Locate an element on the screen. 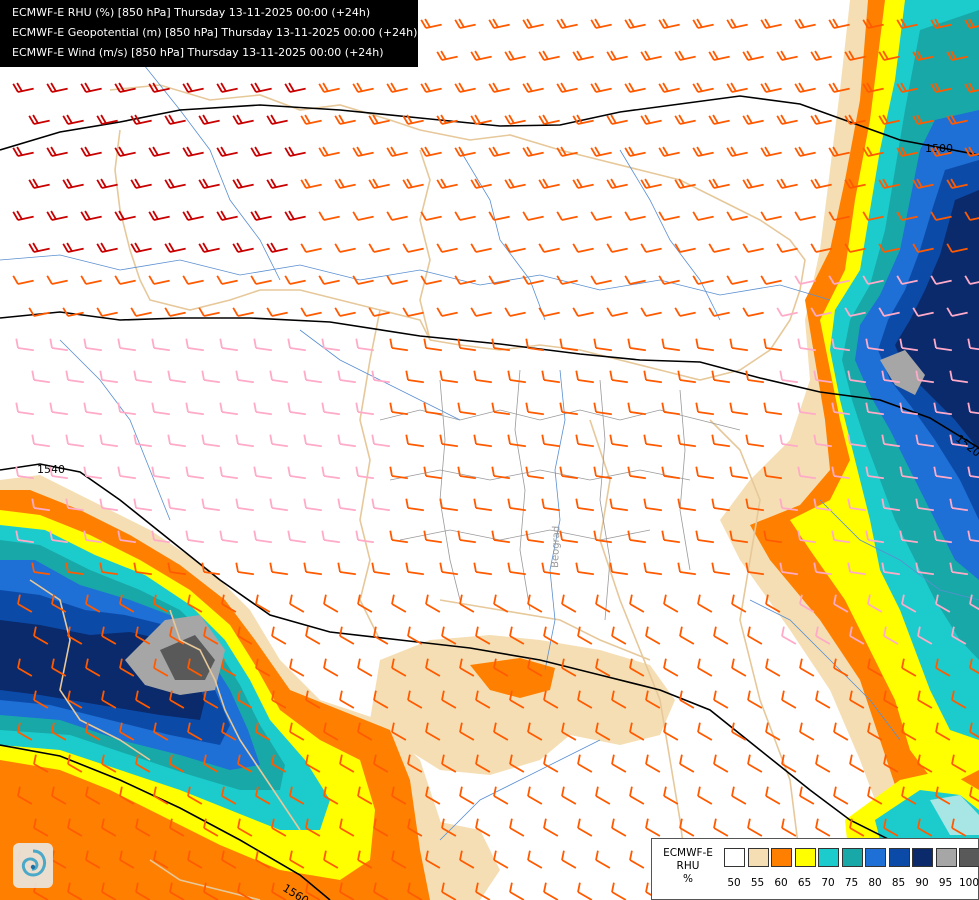  administrative-boundaries is located at coordinates (560, 495).